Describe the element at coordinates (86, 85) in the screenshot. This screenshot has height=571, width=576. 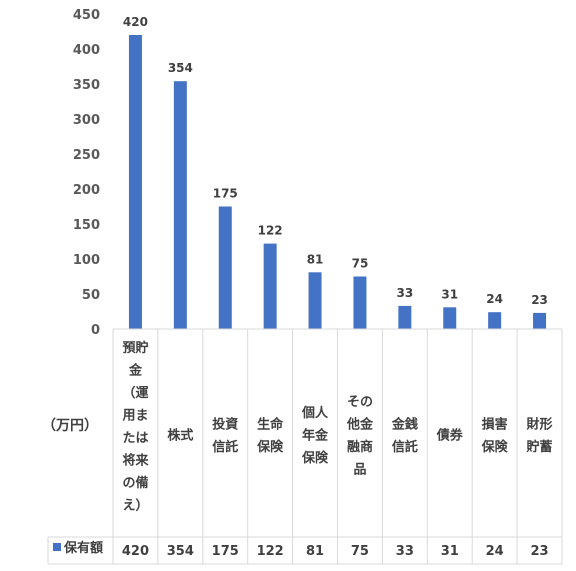
I see `y-tick-label: 350` at that location.